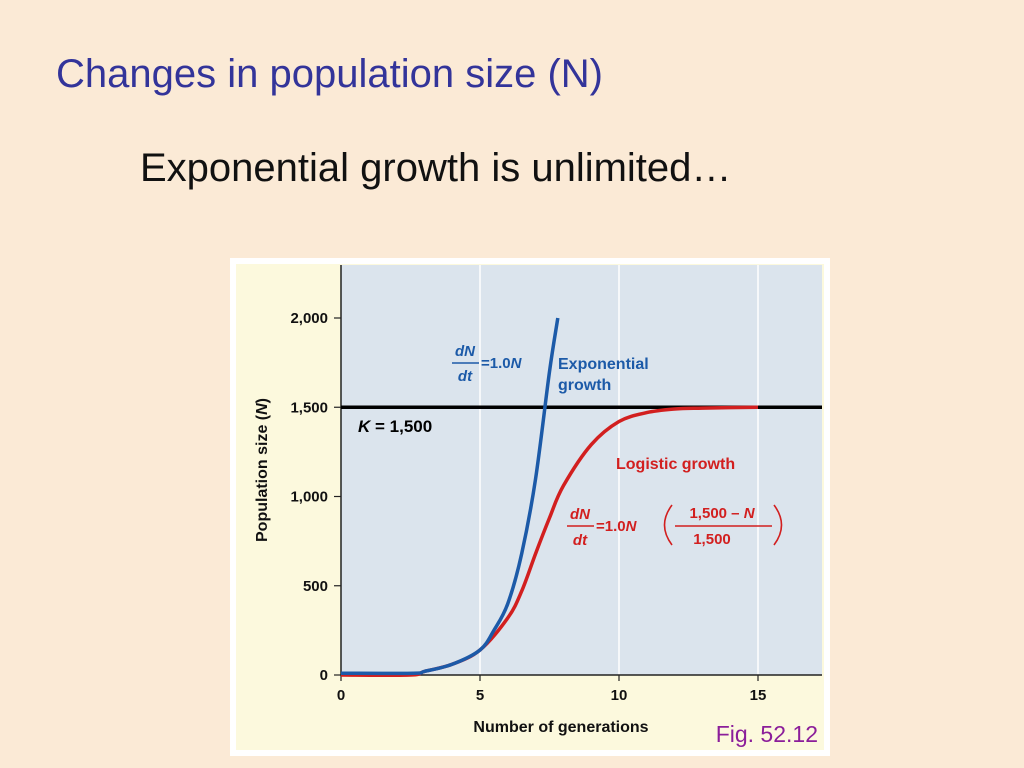 The width and height of the screenshot is (1024, 768). What do you see at coordinates (329, 74) in the screenshot?
I see `slide-title: Changes in population size (N)` at bounding box center [329, 74].